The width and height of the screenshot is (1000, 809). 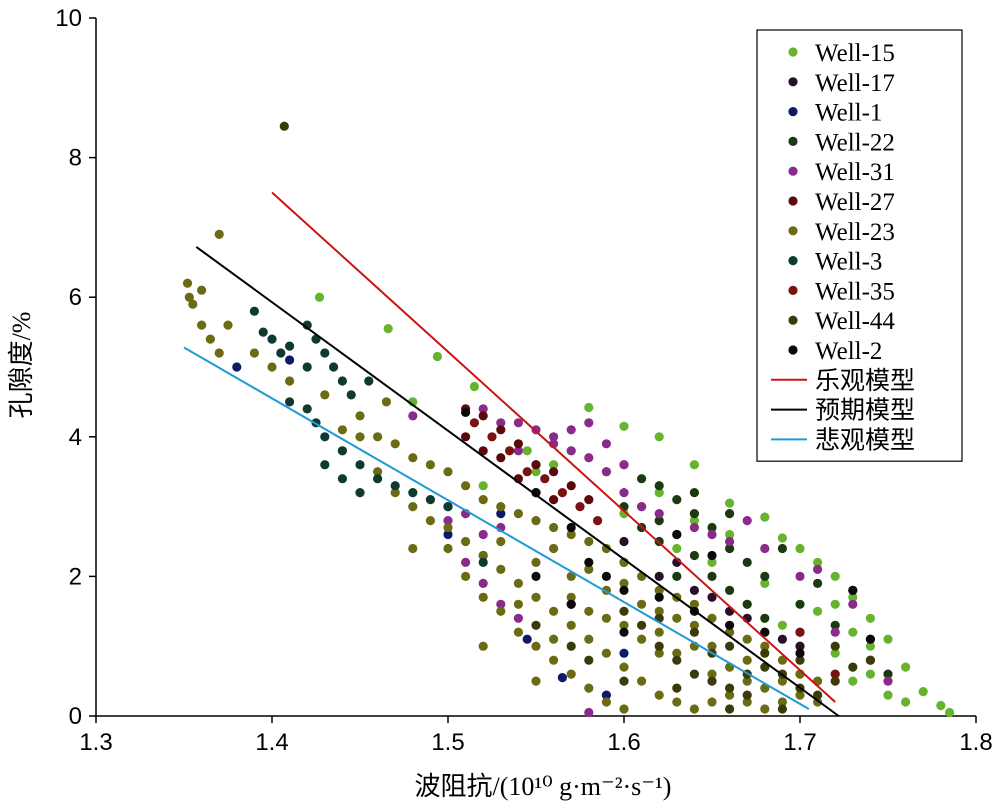 What do you see at coordinates (865, 440) in the screenshot?
I see `legend-label: 悲观模型` at bounding box center [865, 440].